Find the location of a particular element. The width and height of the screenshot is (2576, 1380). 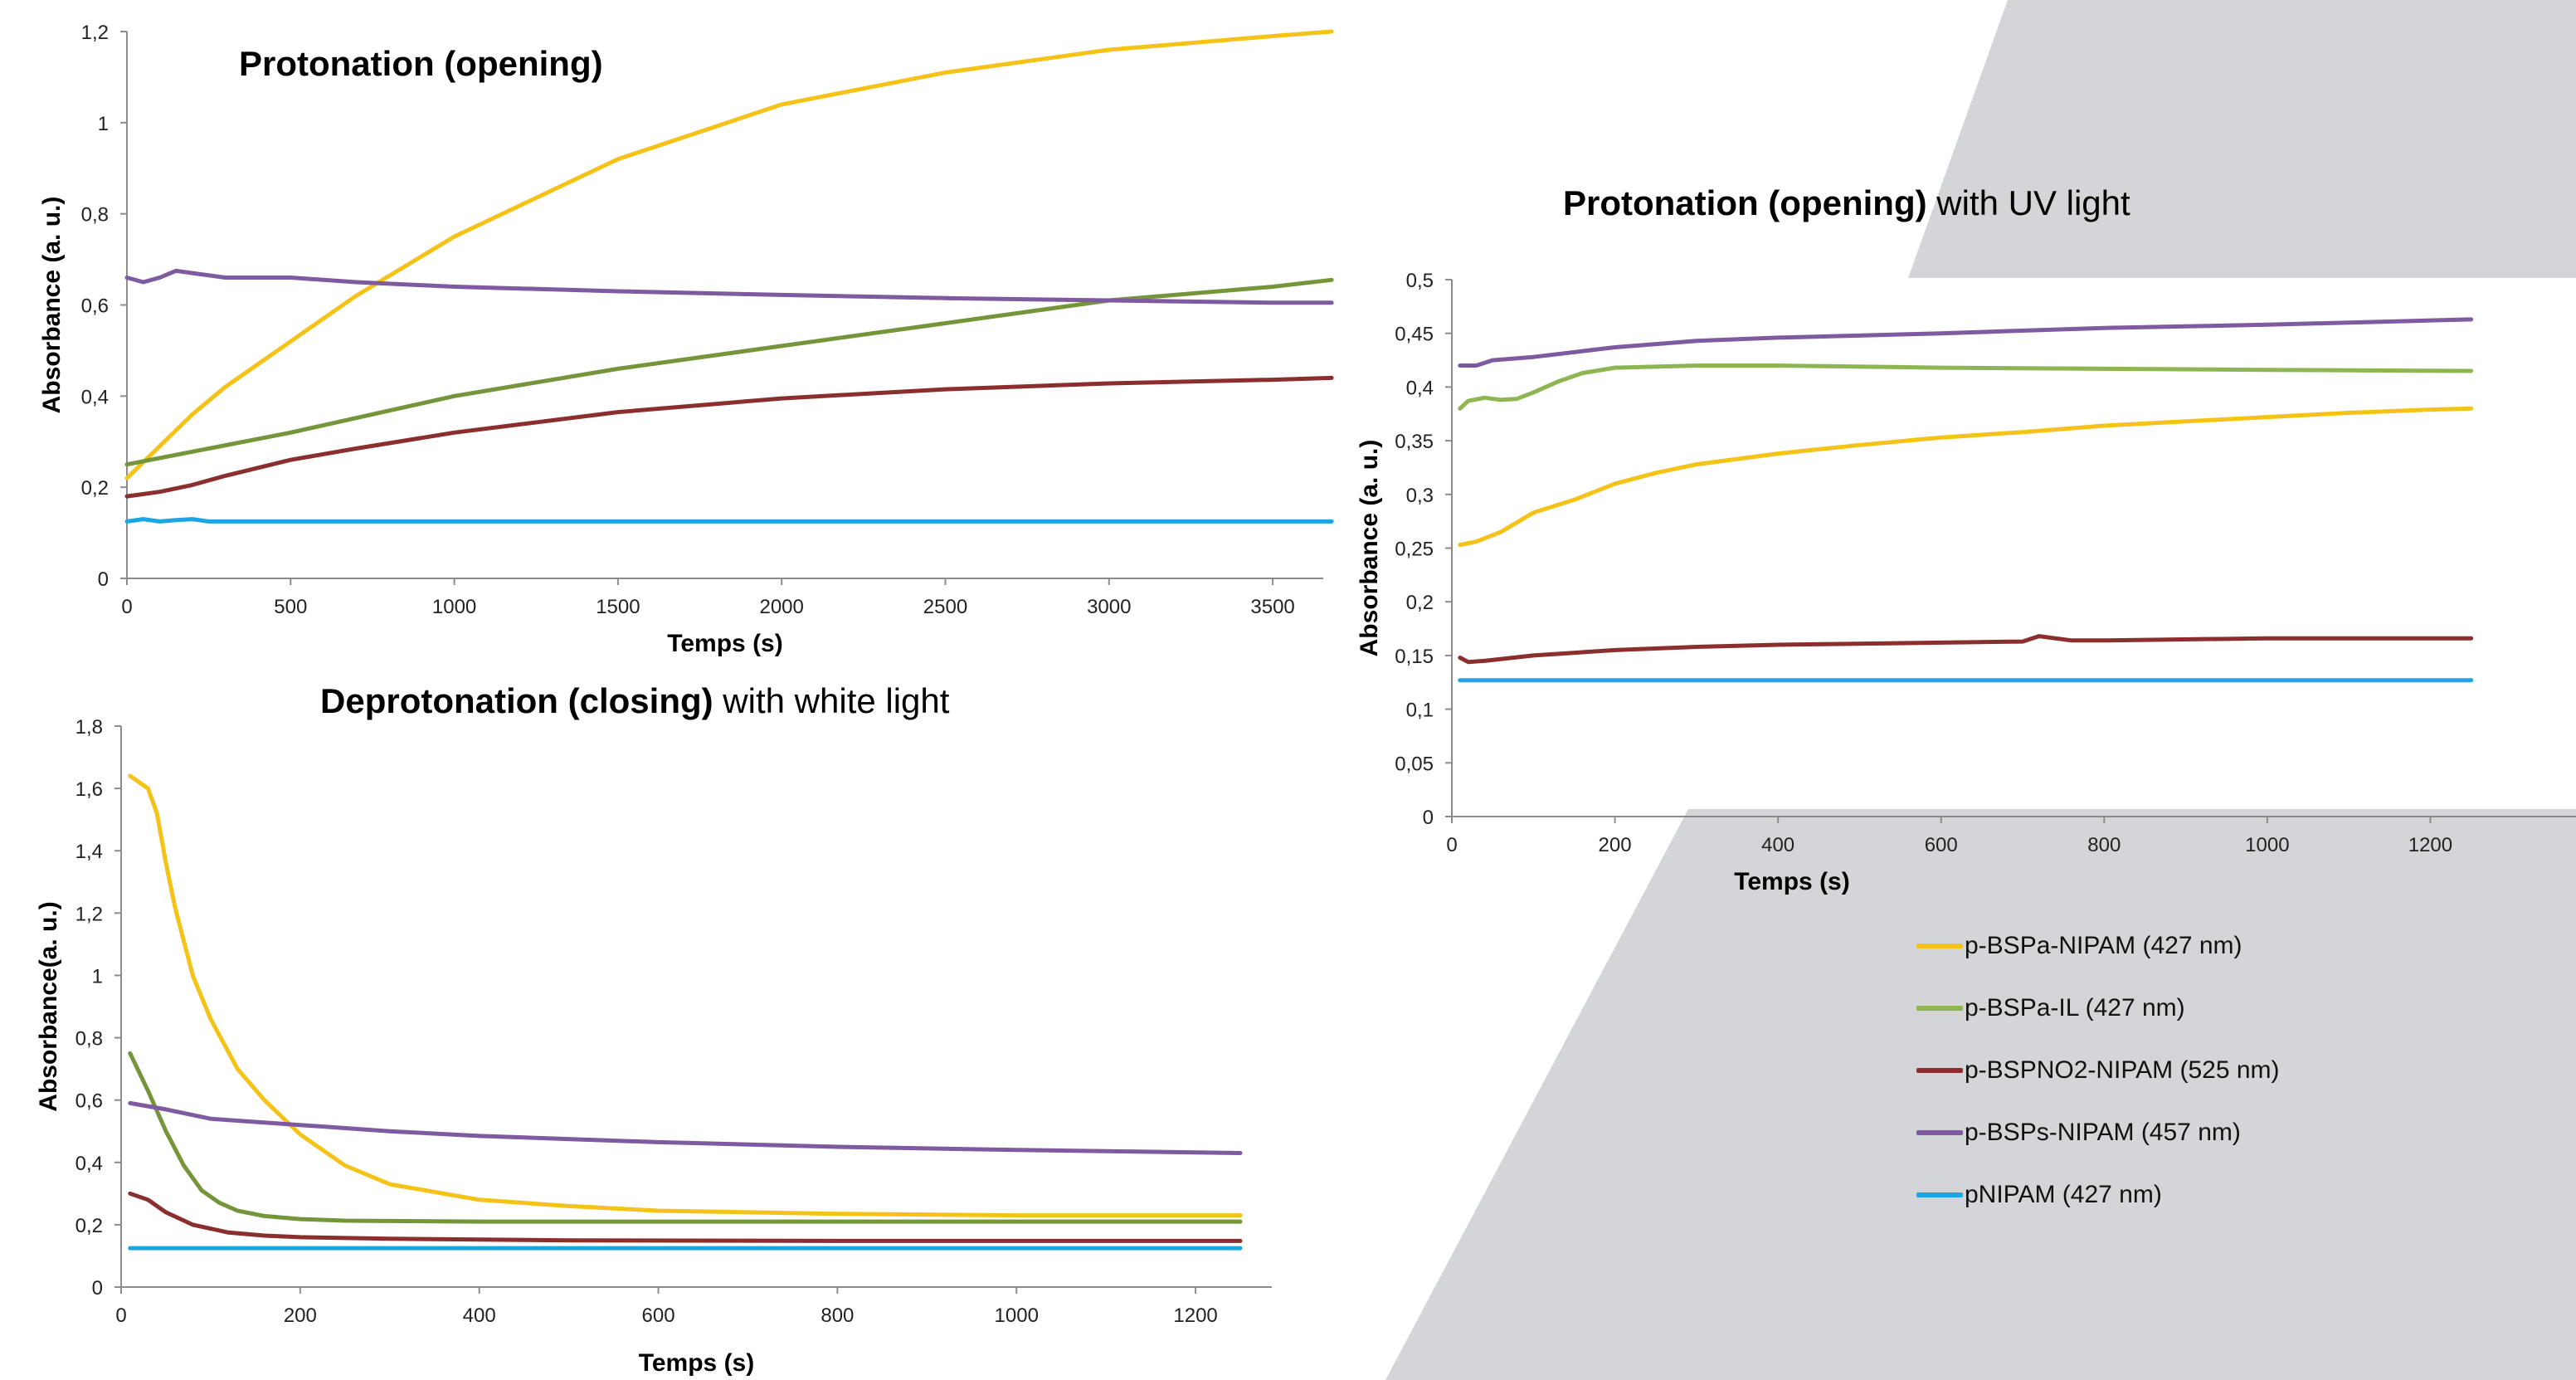

y-tick-label: 0,35 is located at coordinates (1414, 442).